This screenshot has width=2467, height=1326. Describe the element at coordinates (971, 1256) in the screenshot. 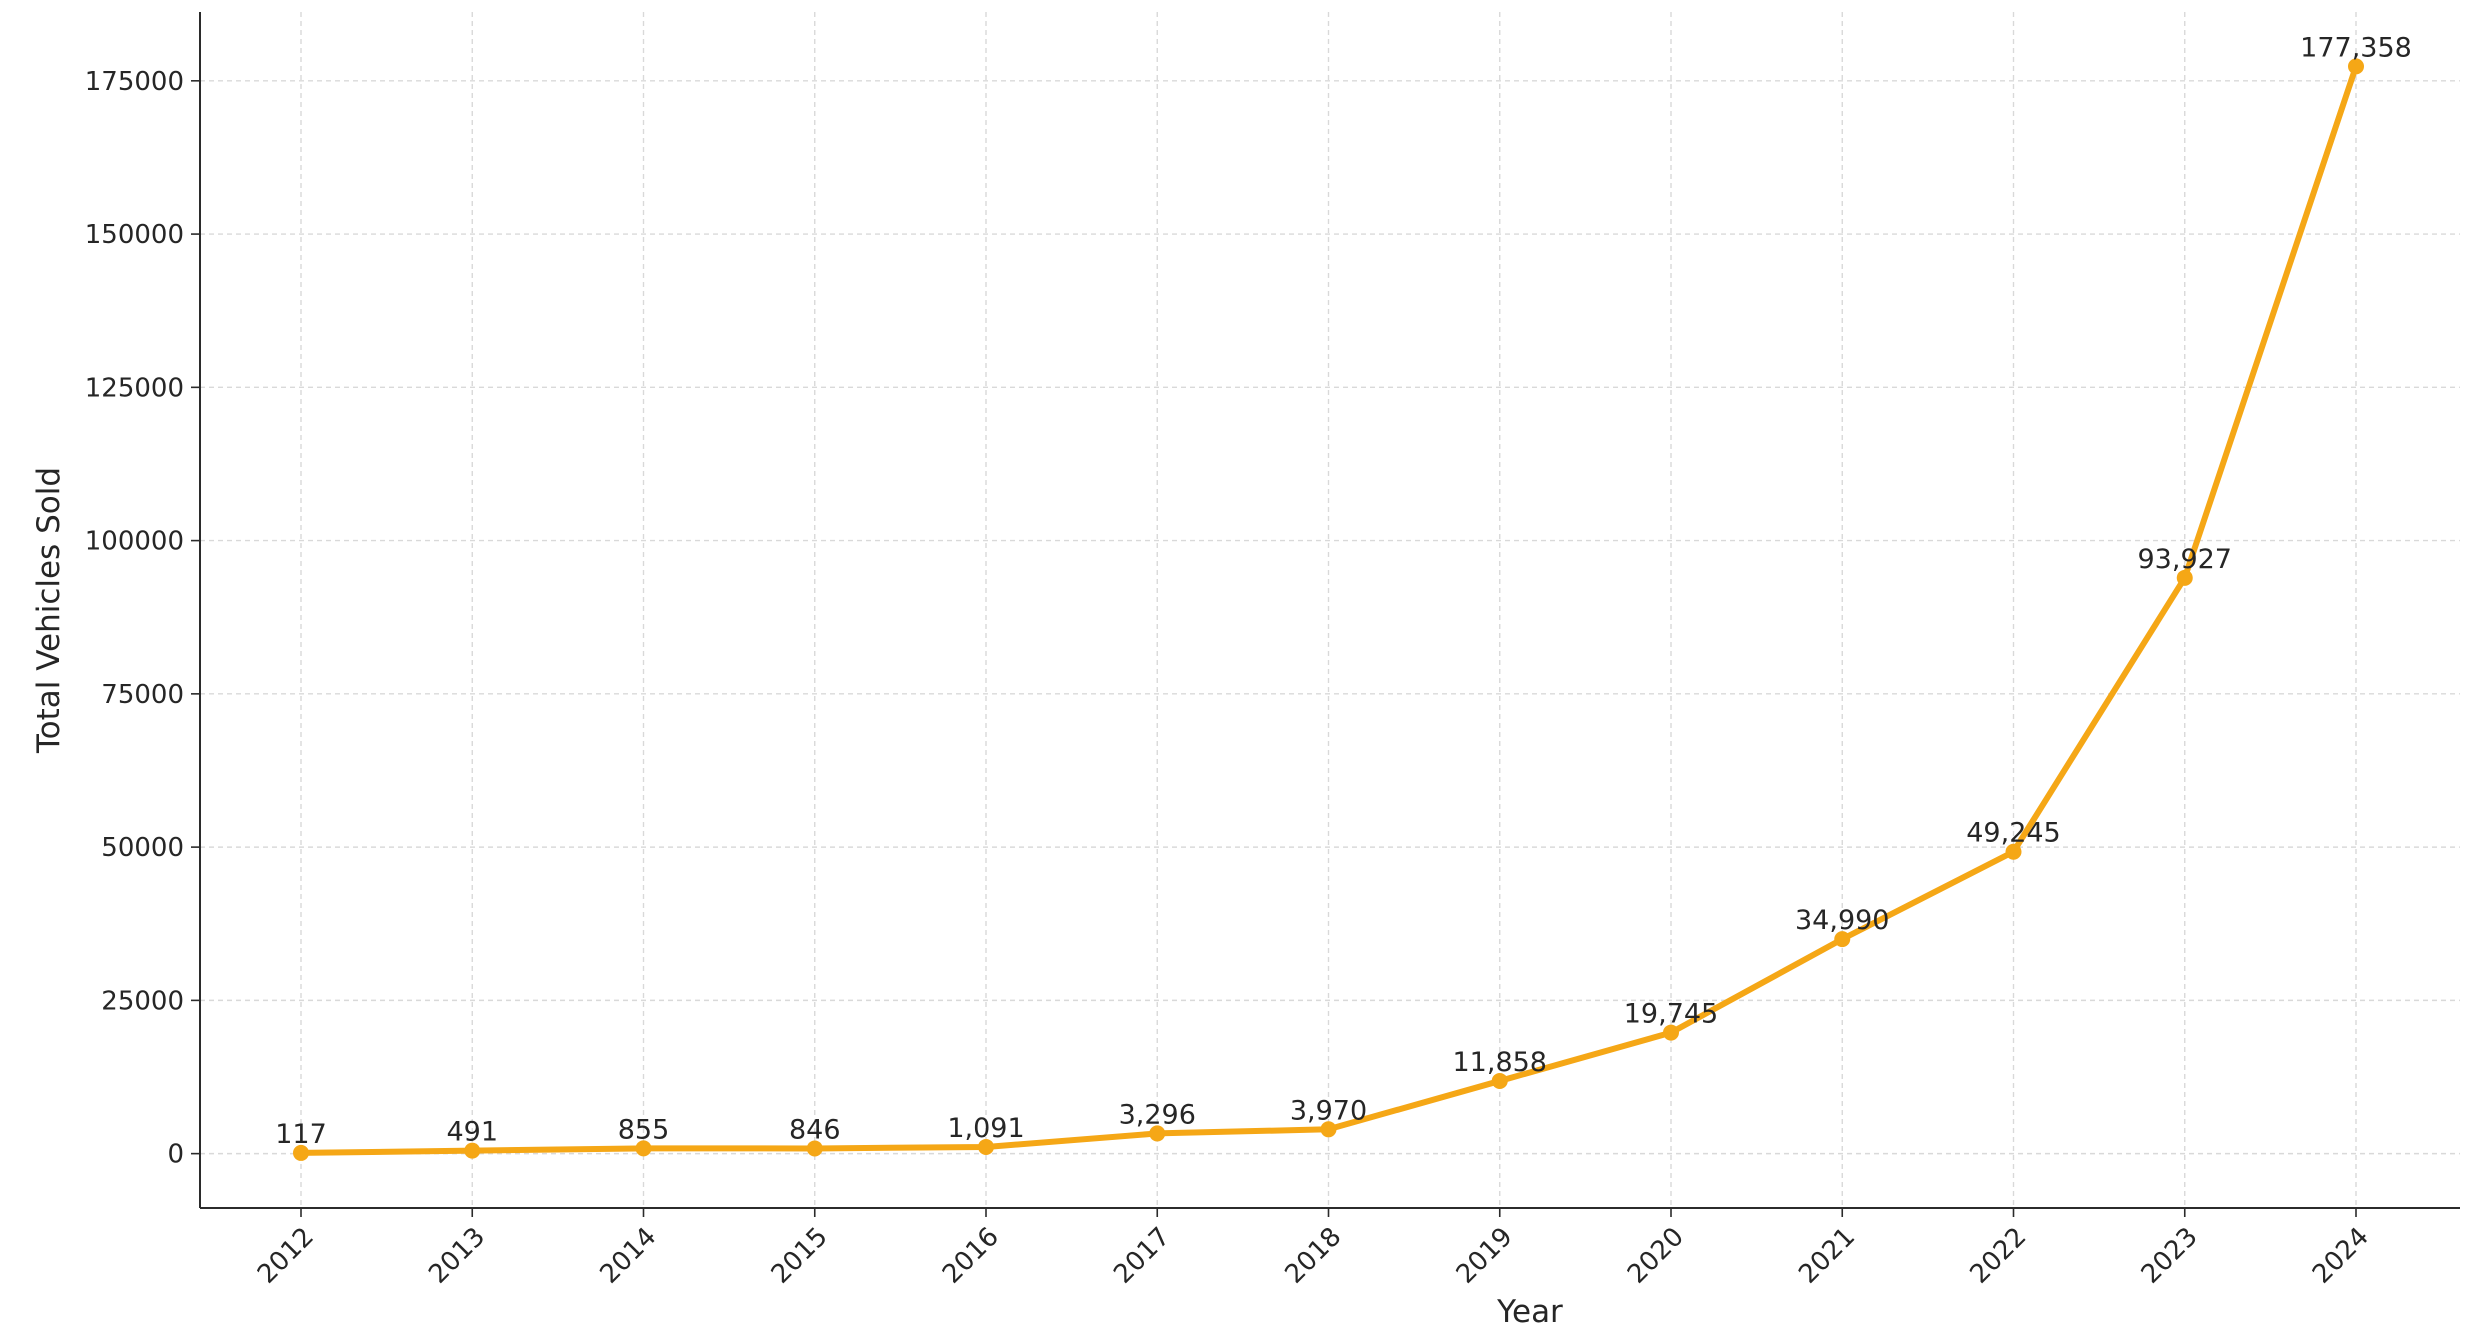

I see `x-tick-label: 2016` at that location.